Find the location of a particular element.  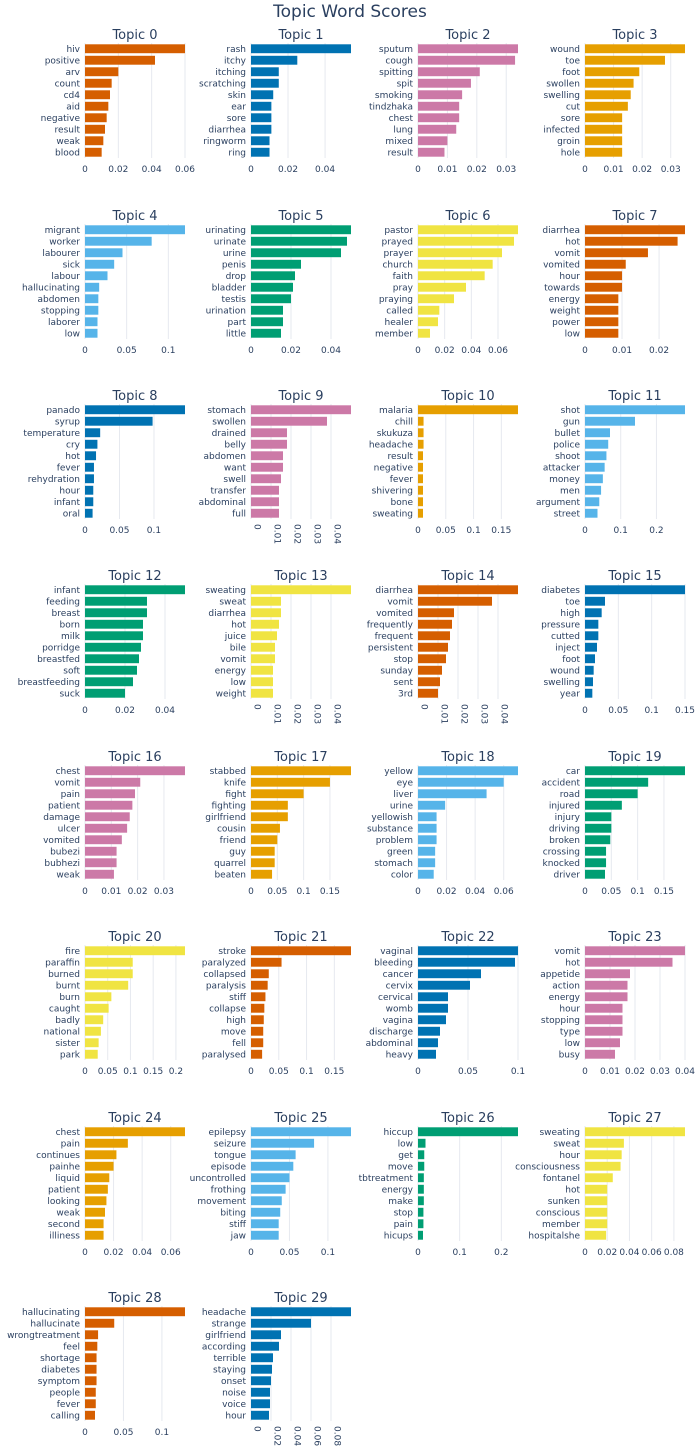

category-label: stroke is located at coordinates (232, 952).